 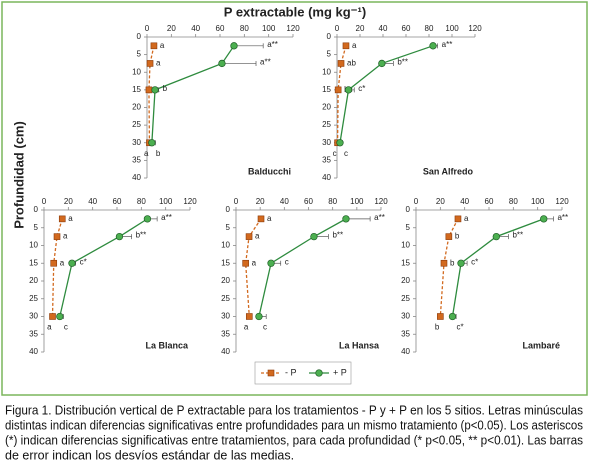 I want to click on point-letter: b, so click(x=158, y=153).